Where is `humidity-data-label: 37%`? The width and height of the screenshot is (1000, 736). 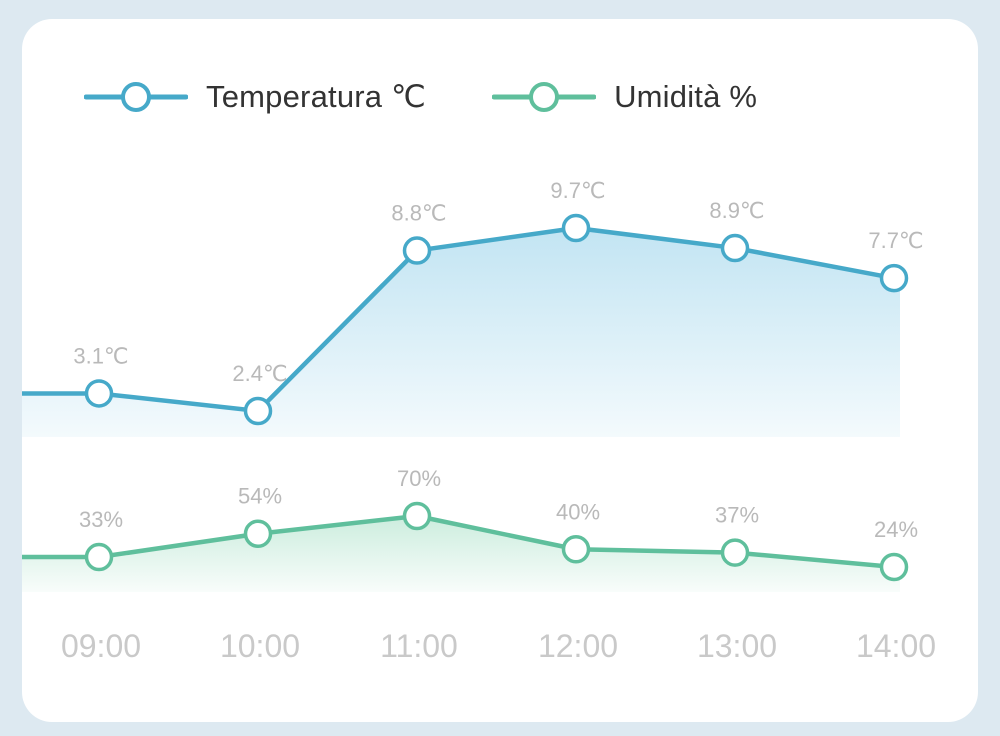 humidity-data-label: 37% is located at coordinates (737, 515).